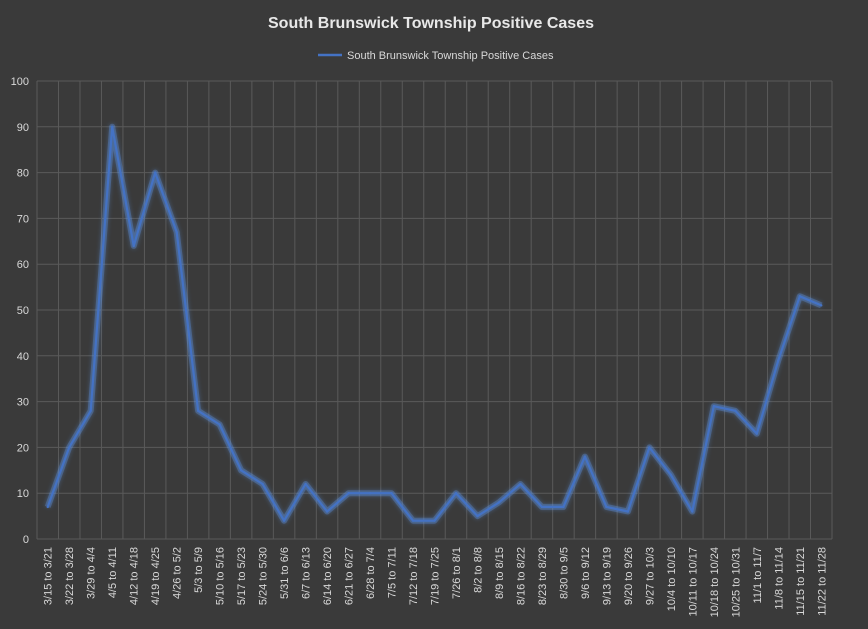 The height and width of the screenshot is (629, 868). What do you see at coordinates (23, 219) in the screenshot?
I see `y-tick-label: 70` at bounding box center [23, 219].